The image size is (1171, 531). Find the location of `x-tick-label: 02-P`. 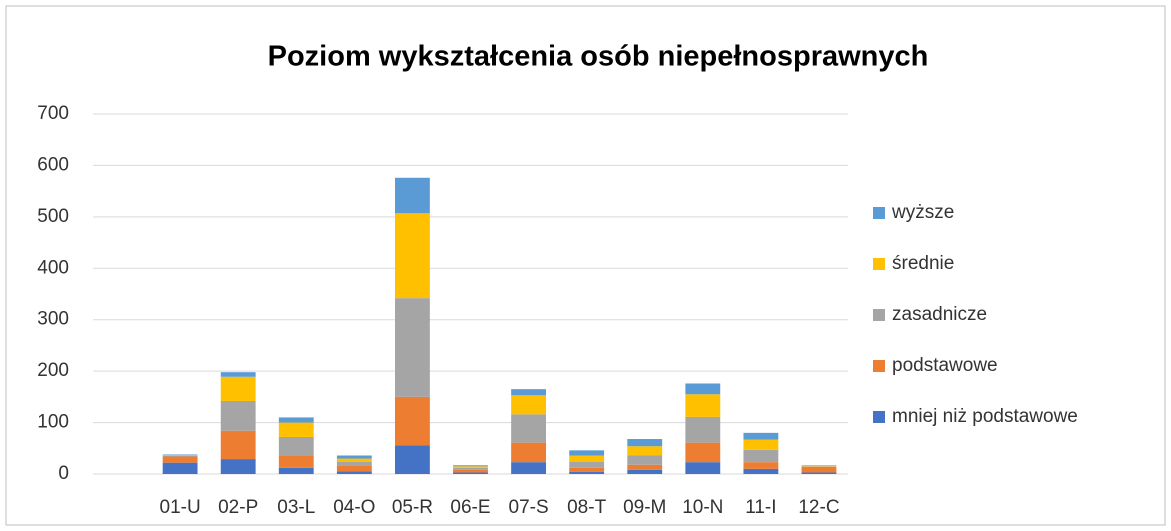

x-tick-label: 02-P is located at coordinates (238, 507).